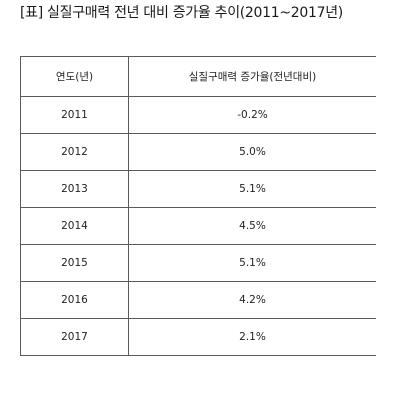 The width and height of the screenshot is (410, 410). What do you see at coordinates (74, 76) in the screenshot?
I see `column-header-year: 연도(년)` at bounding box center [74, 76].